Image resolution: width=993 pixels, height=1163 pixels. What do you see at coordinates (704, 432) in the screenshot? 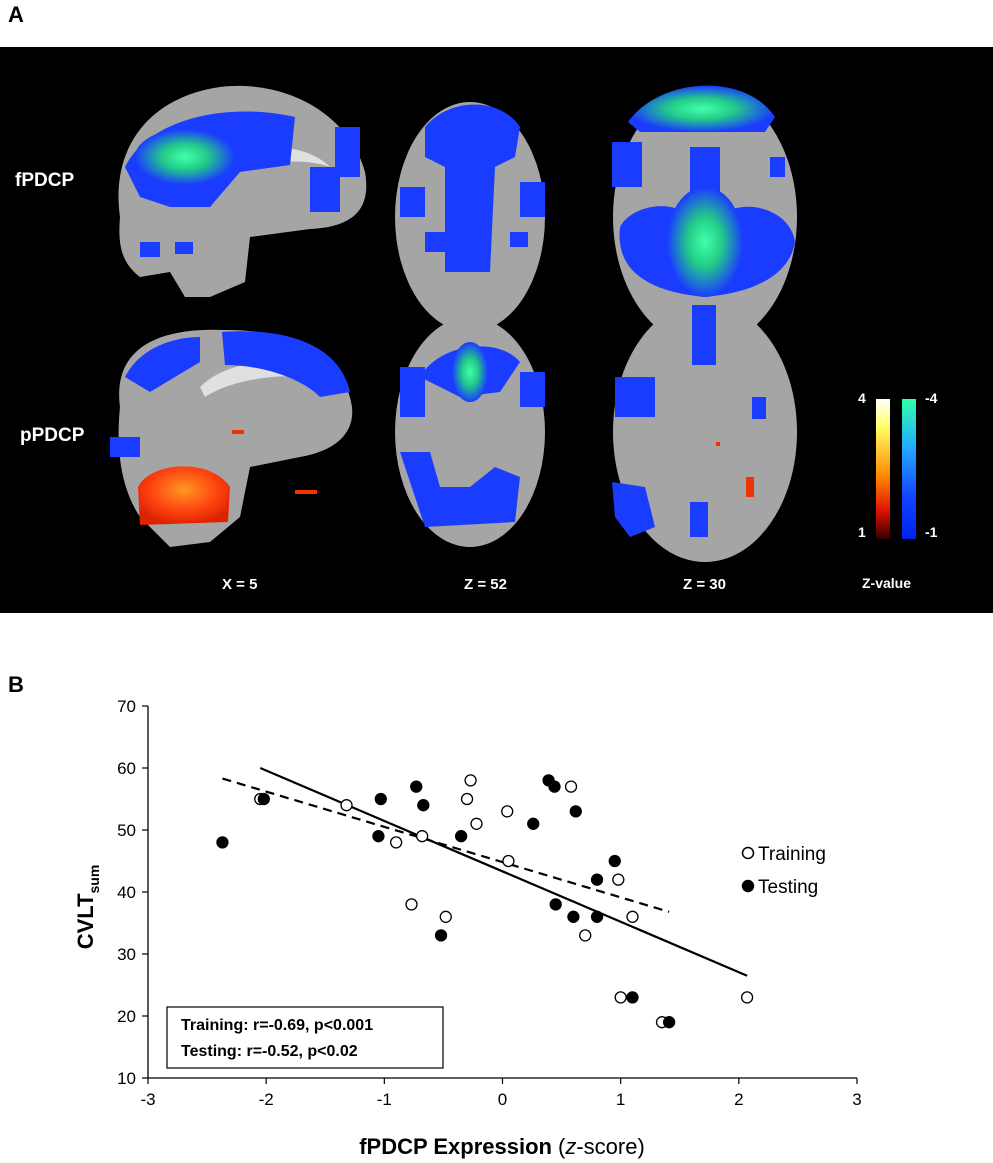
I see `ppdcp-axial-30-slice` at bounding box center [704, 432].